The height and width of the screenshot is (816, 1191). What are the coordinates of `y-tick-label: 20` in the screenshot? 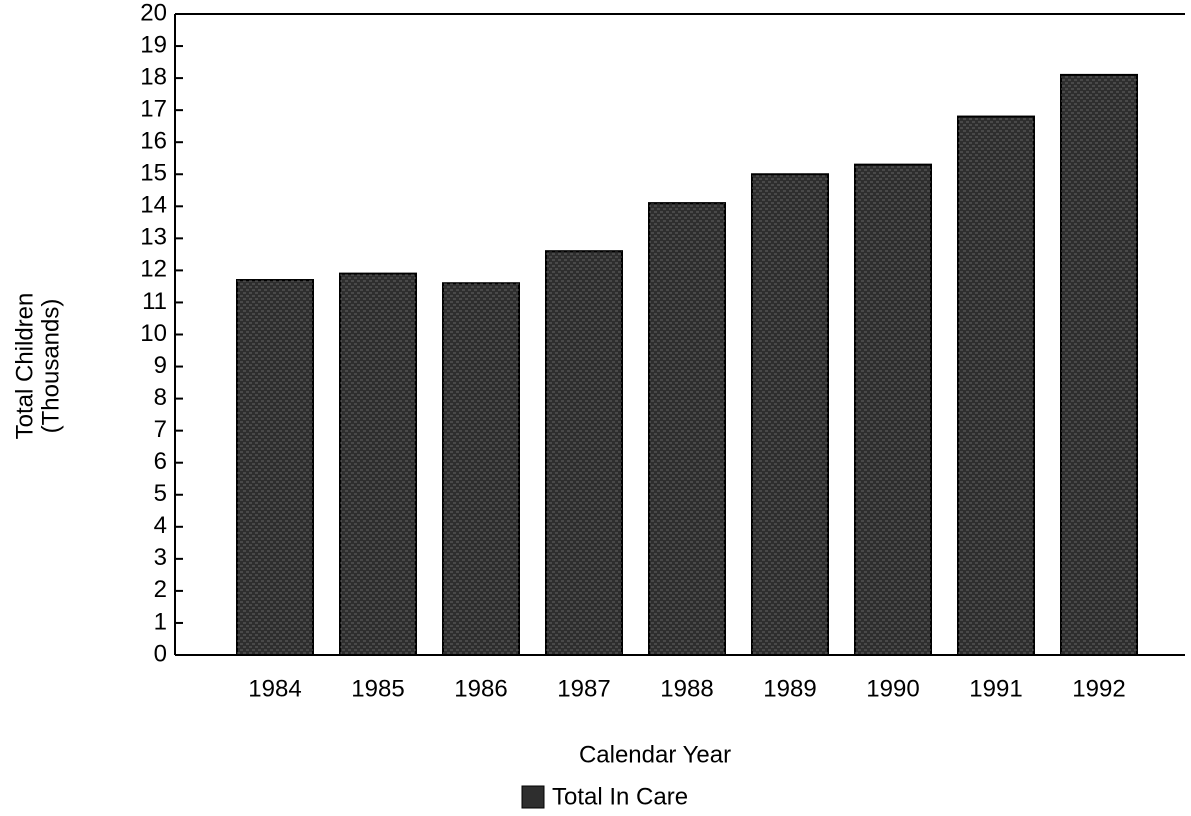 It's located at (153, 13).